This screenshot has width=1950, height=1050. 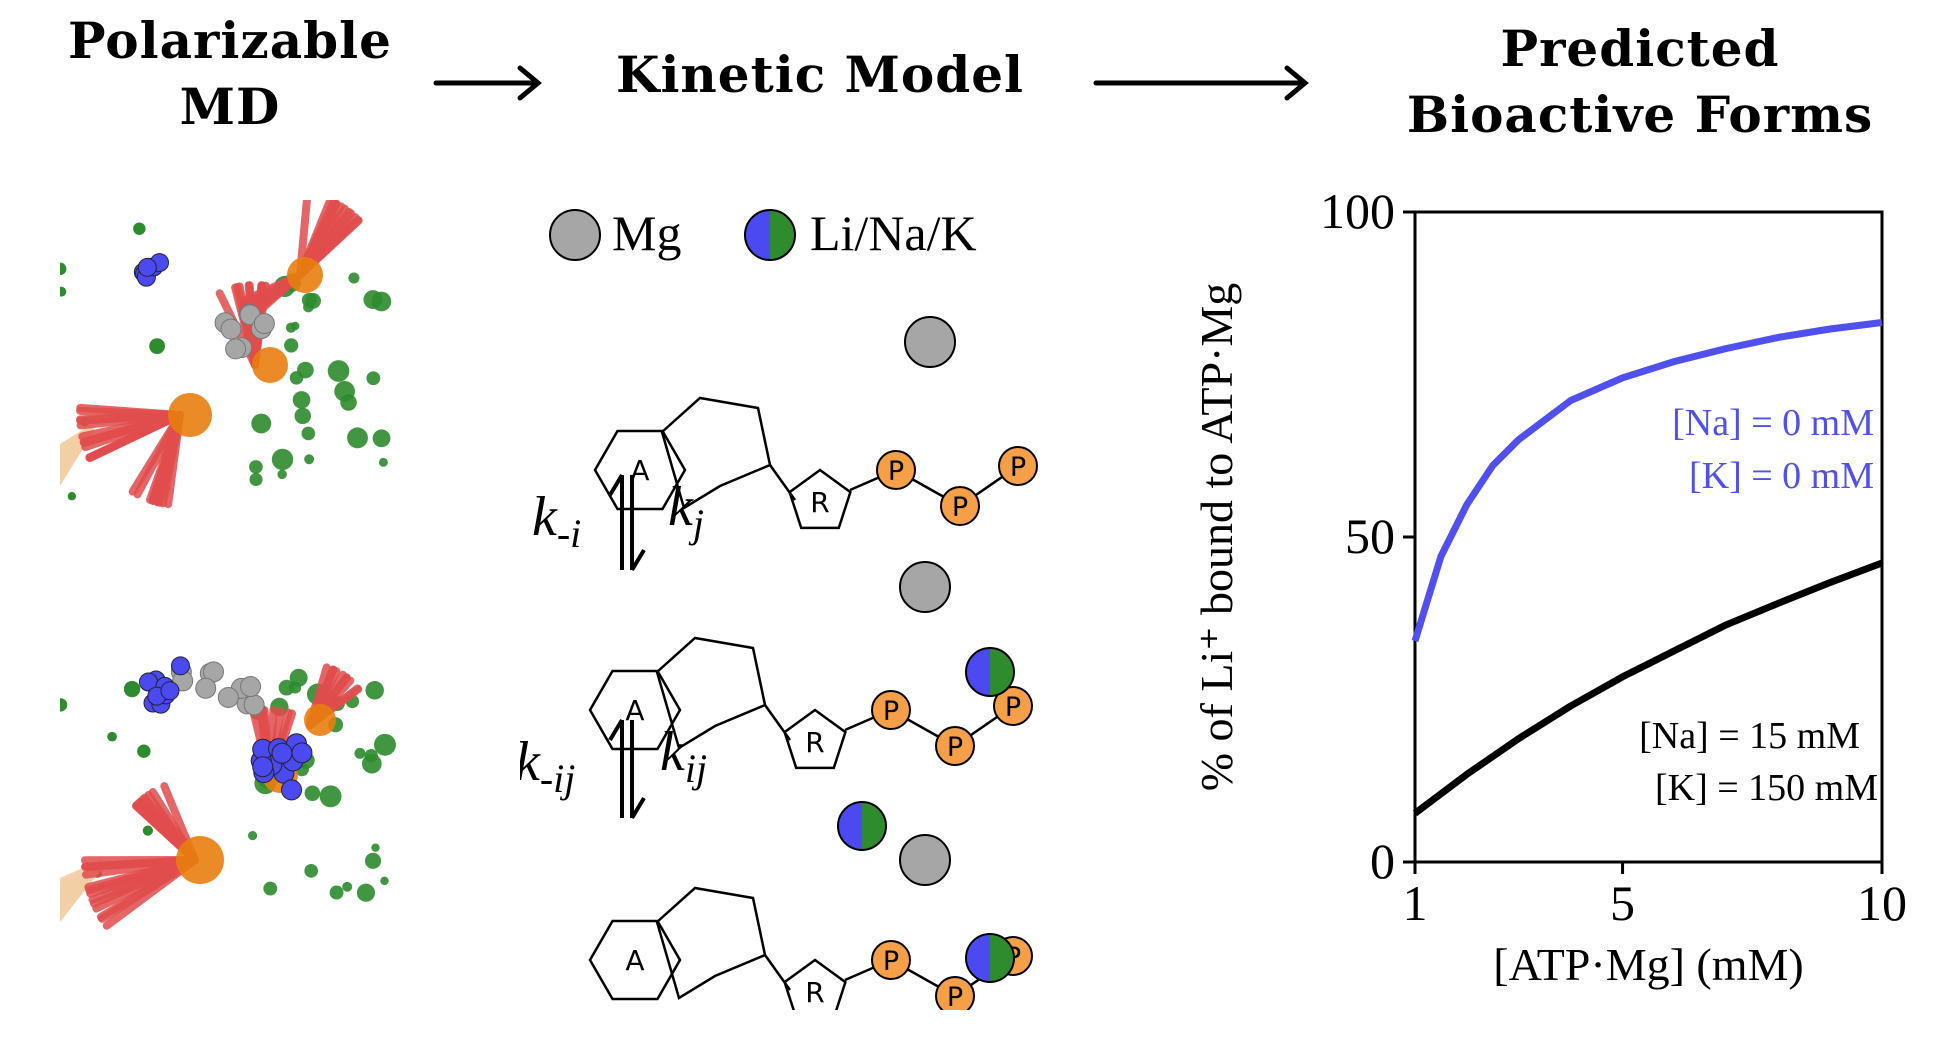 I want to click on md-snapshot-bottom, so click(x=228, y=793).